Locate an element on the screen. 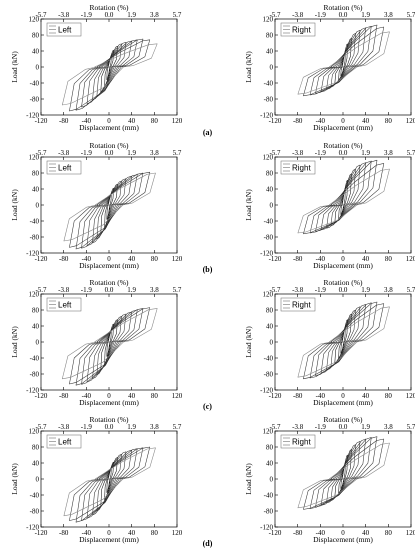 This screenshot has width=415, height=550. y-tick-label: -80 is located at coordinates (269, 511).